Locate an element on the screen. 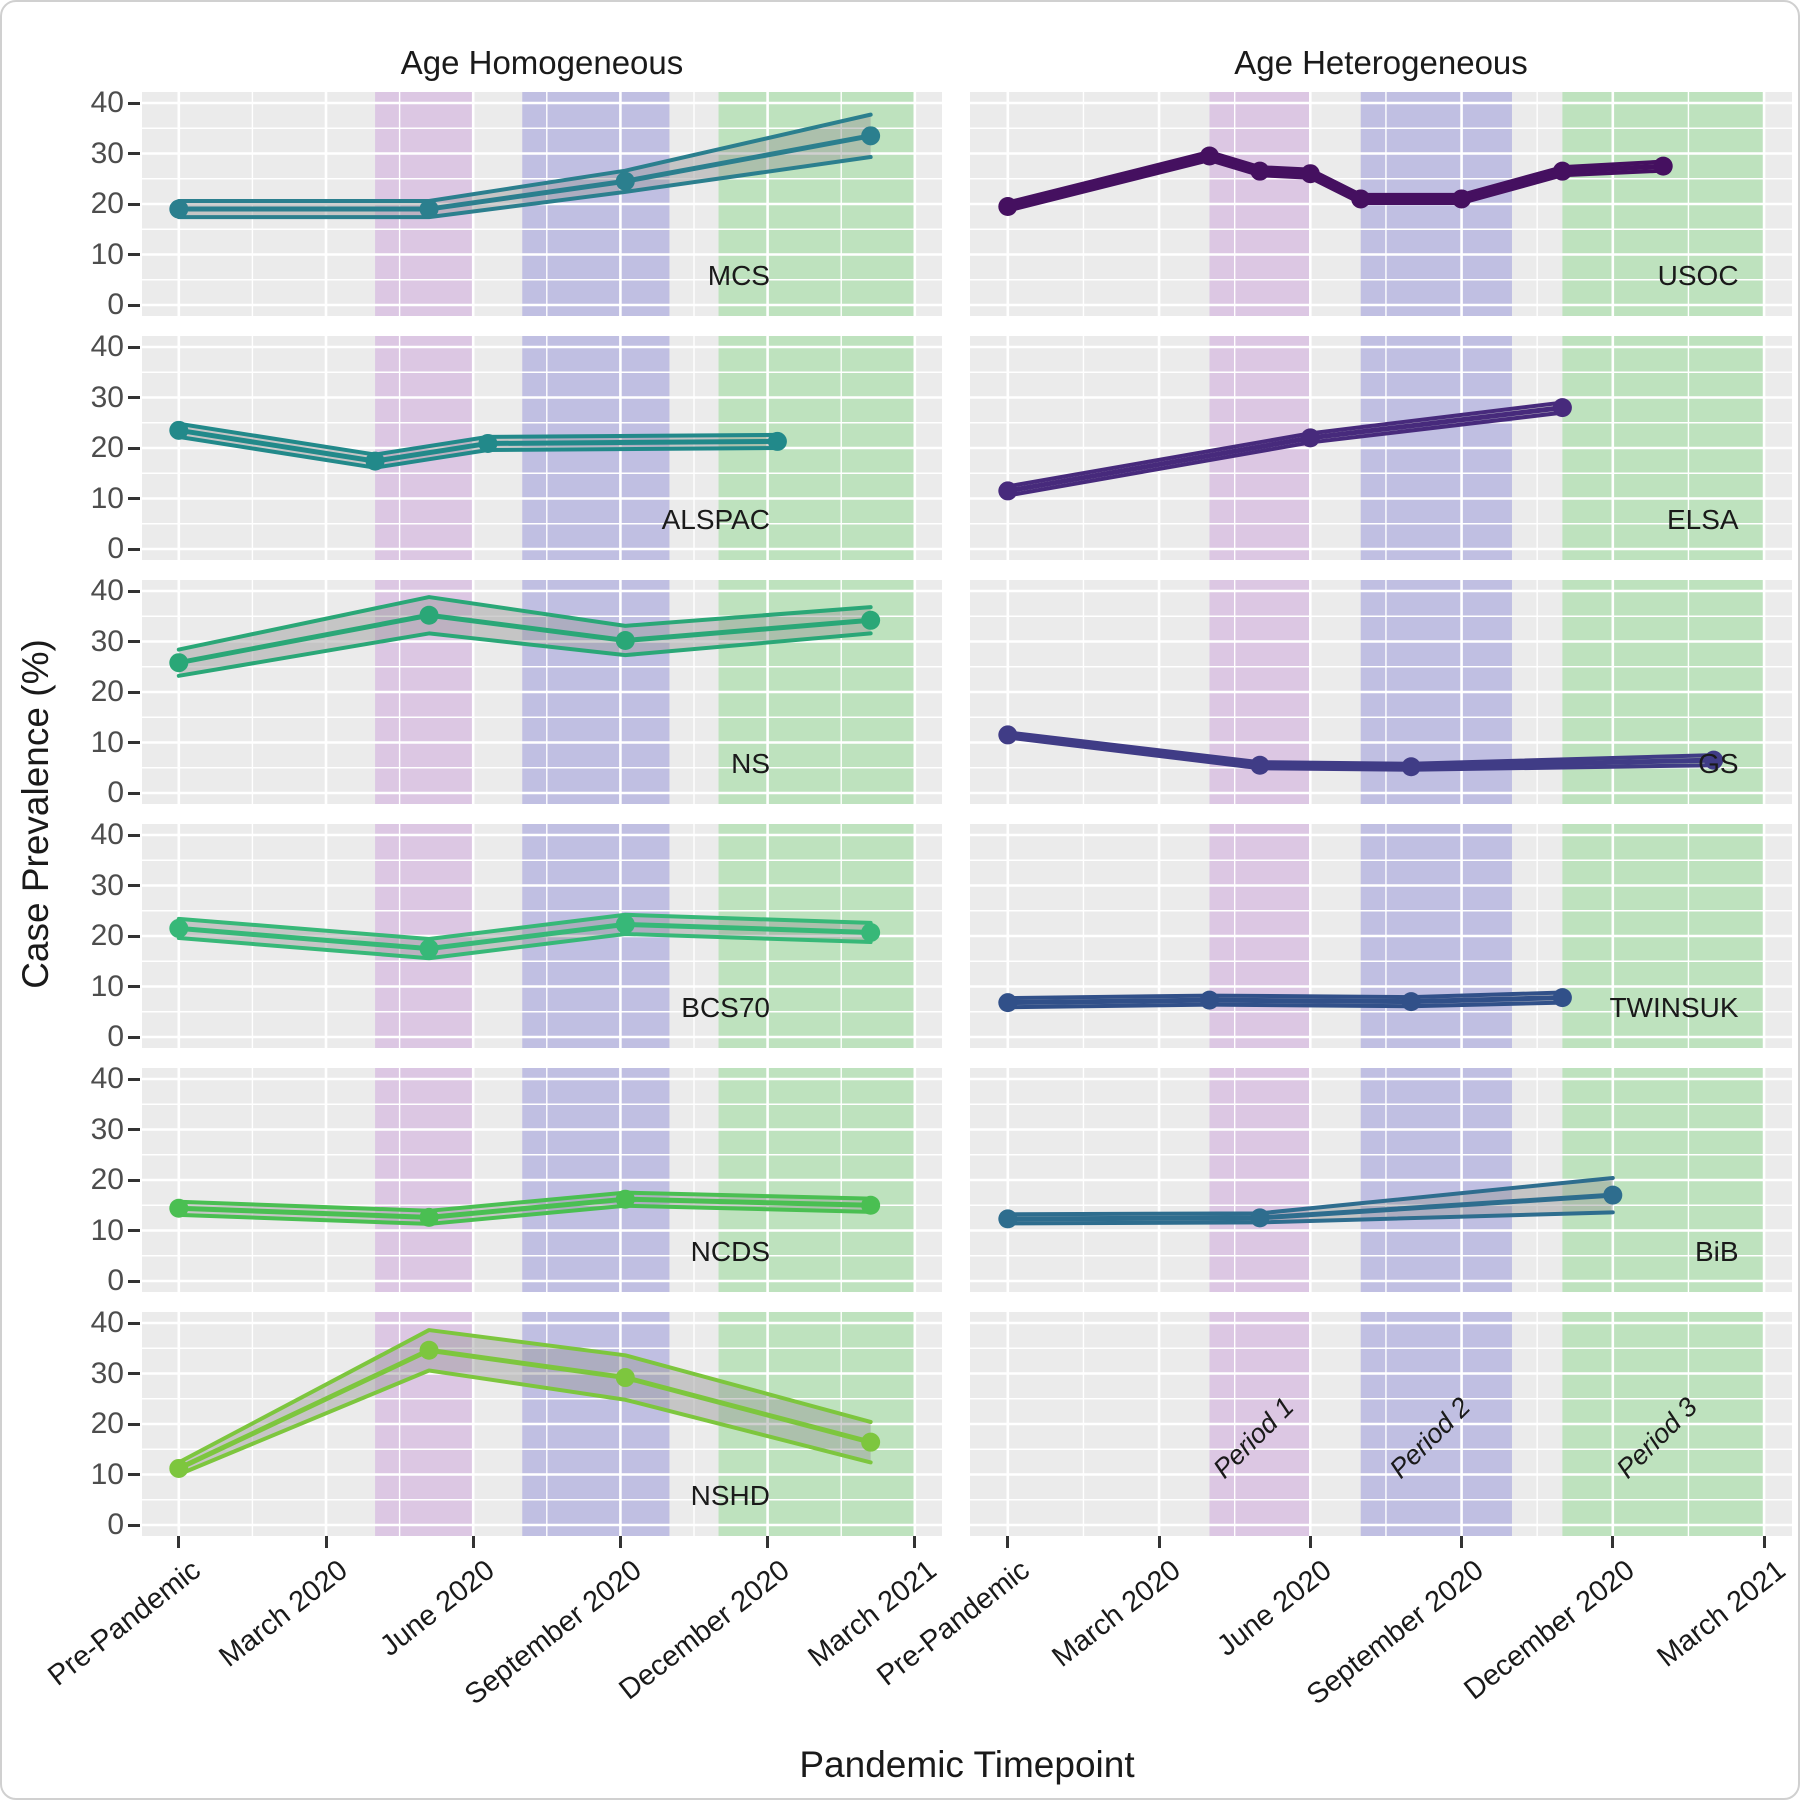  y-tick-label-row3-20: 20 is located at coordinates (107, 691).